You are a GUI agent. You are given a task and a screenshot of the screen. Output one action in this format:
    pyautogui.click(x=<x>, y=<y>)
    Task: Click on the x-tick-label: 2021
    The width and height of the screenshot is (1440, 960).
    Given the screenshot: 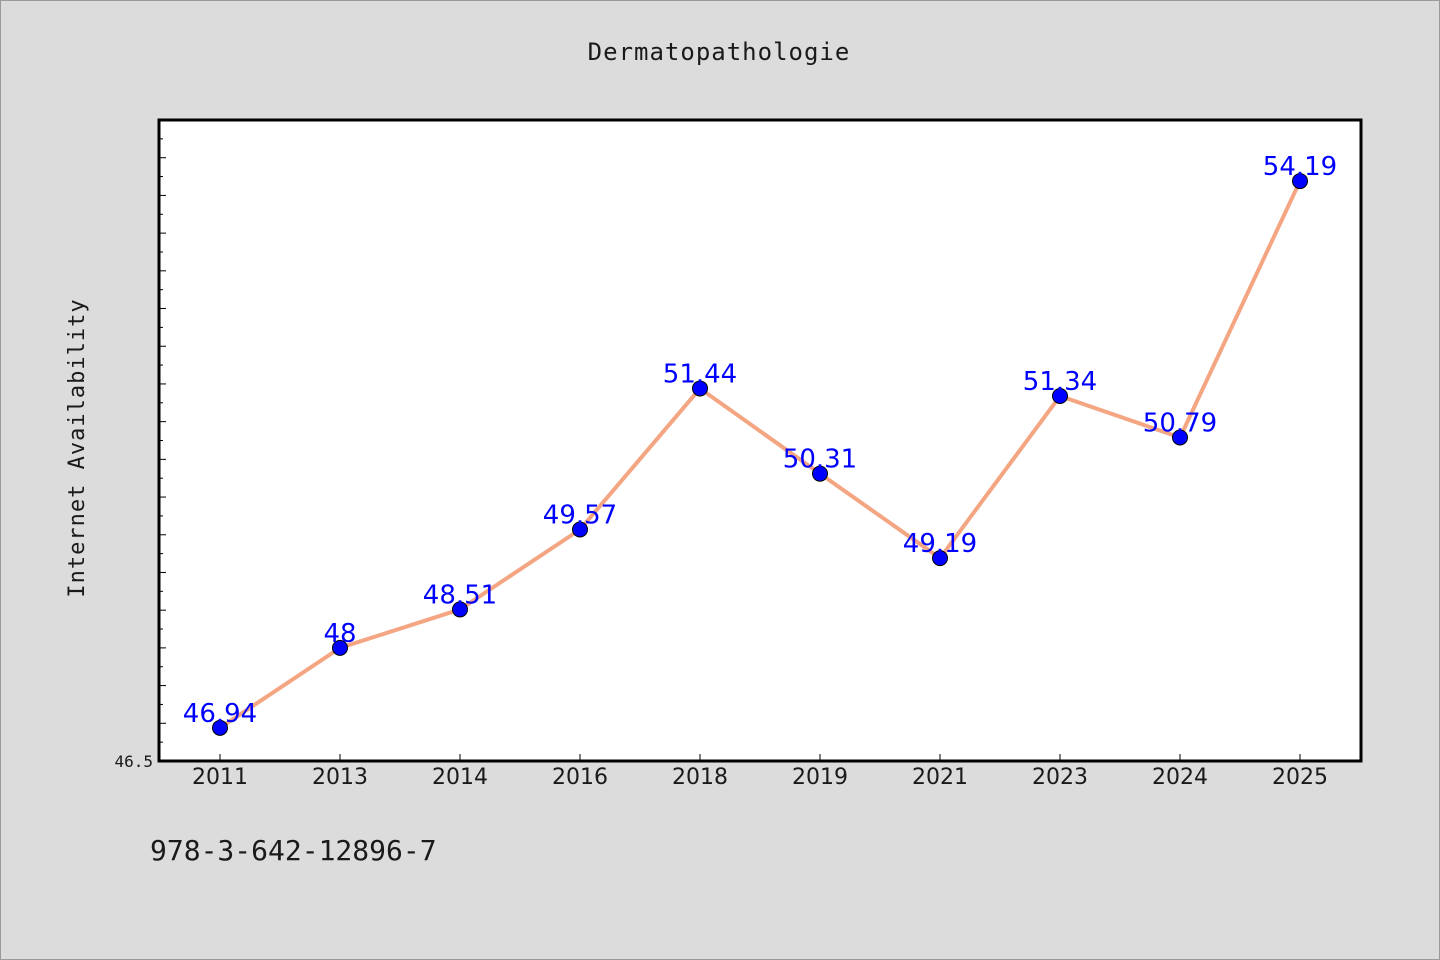 What is the action you would take?
    pyautogui.click(x=940, y=777)
    